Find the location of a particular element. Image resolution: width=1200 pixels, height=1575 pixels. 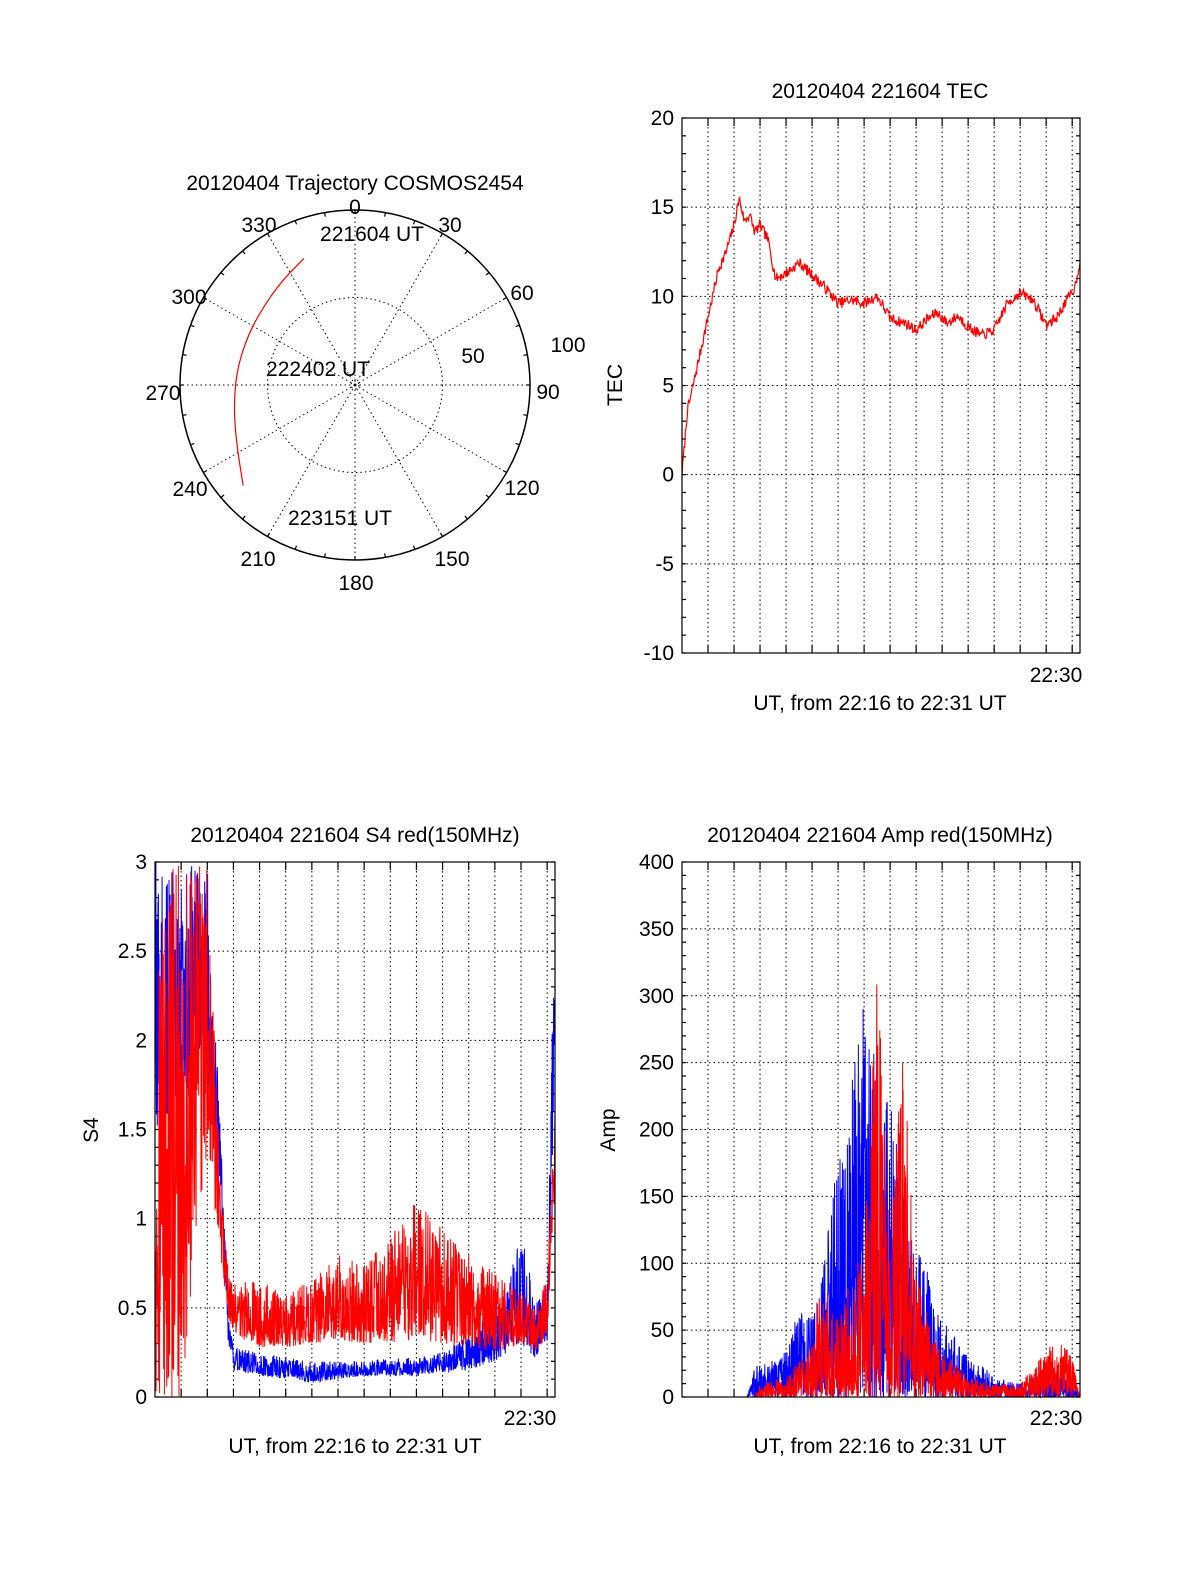

tec-y-tick-label: -5 is located at coordinates (664, 564).